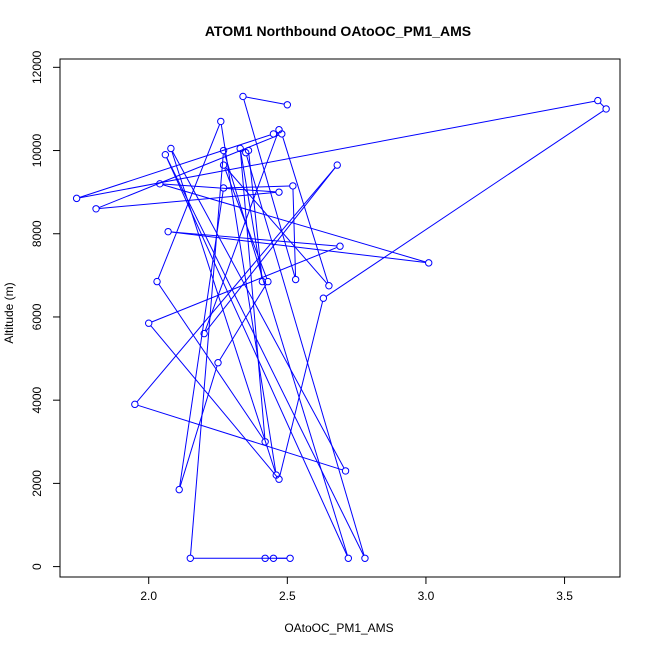  Describe the element at coordinates (37, 483) in the screenshot. I see `y-tick-label: 2000` at that location.